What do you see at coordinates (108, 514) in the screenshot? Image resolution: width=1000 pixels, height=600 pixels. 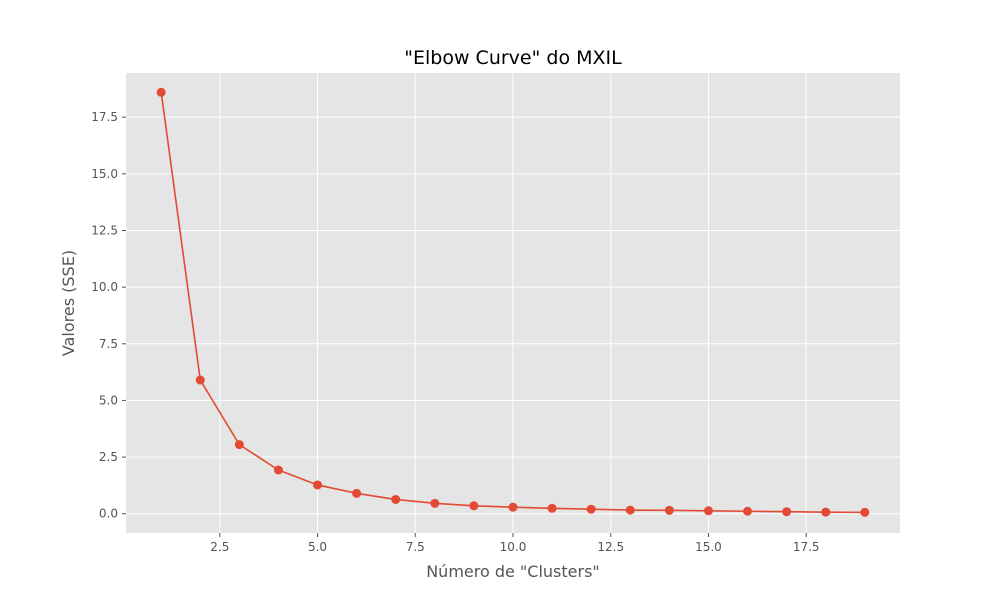 I see `y-tick-label: 0.0` at bounding box center [108, 514].